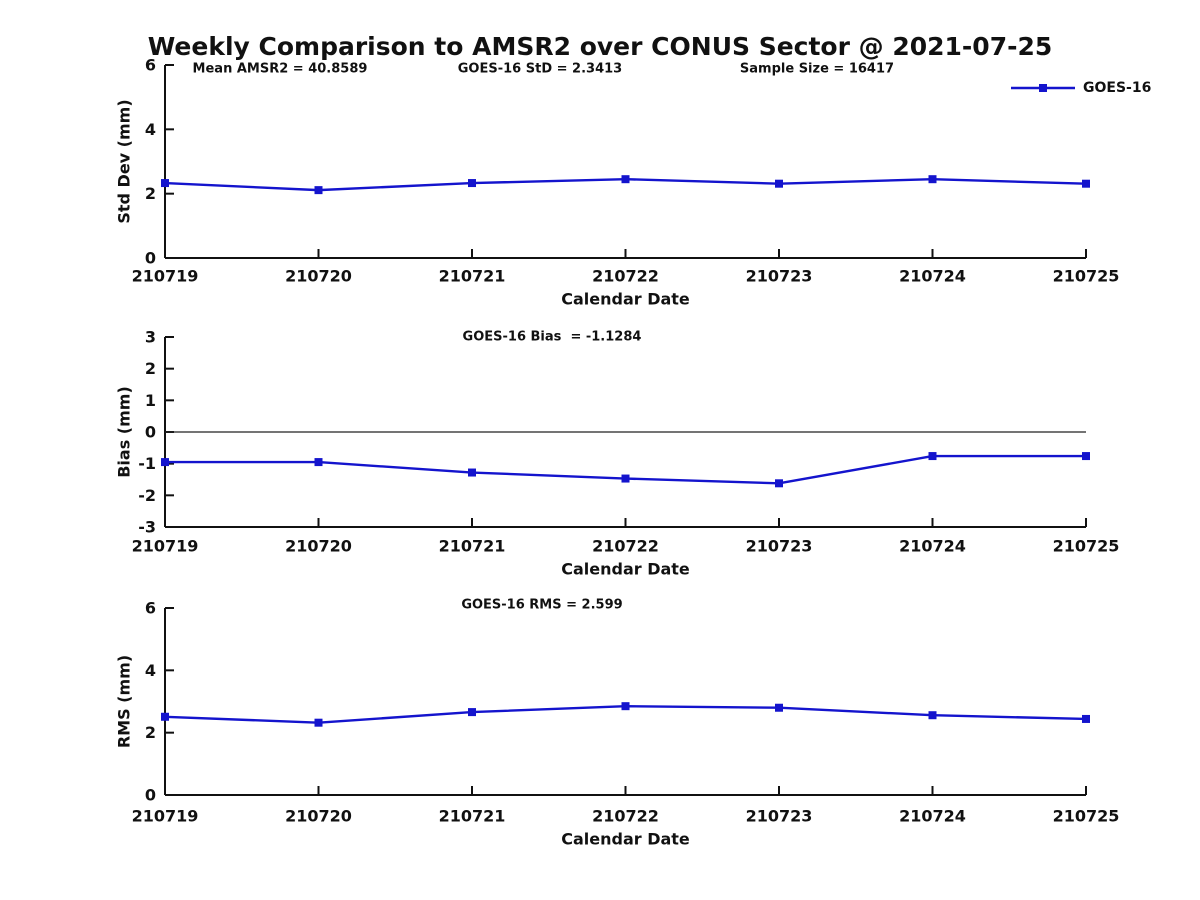 The width and height of the screenshot is (1200, 900). I want to click on annotation: Mean AMSR2 = 40.8589, so click(280, 69).